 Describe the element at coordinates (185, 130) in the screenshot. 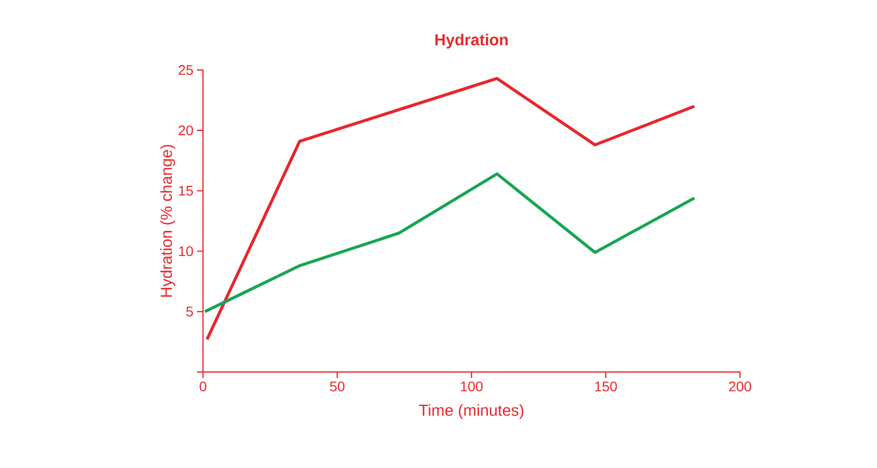

I see `y-tick-label: 20` at that location.